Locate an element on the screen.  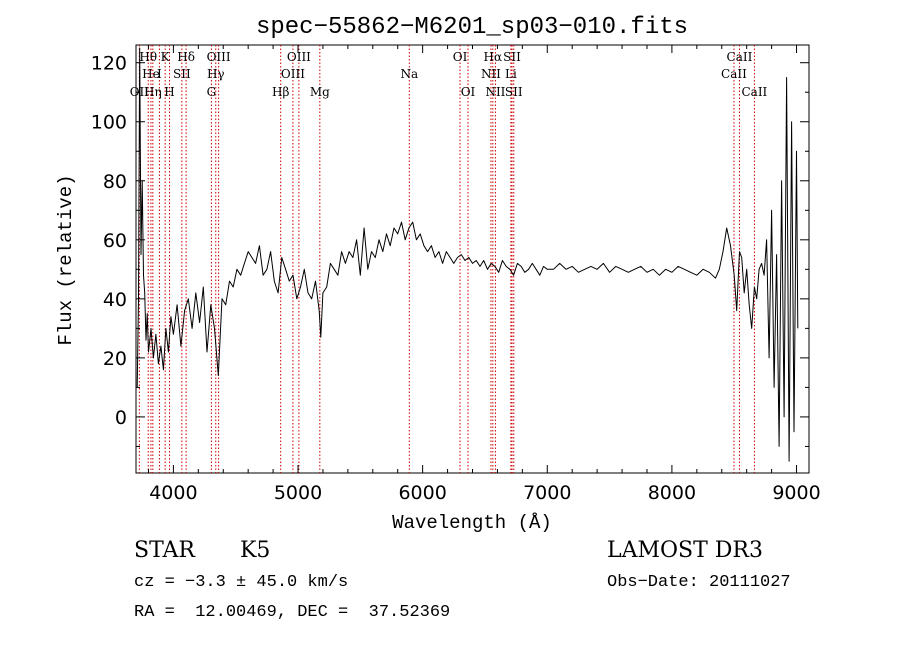
line-marker-label-1: Hθ is located at coordinates (148, 57).